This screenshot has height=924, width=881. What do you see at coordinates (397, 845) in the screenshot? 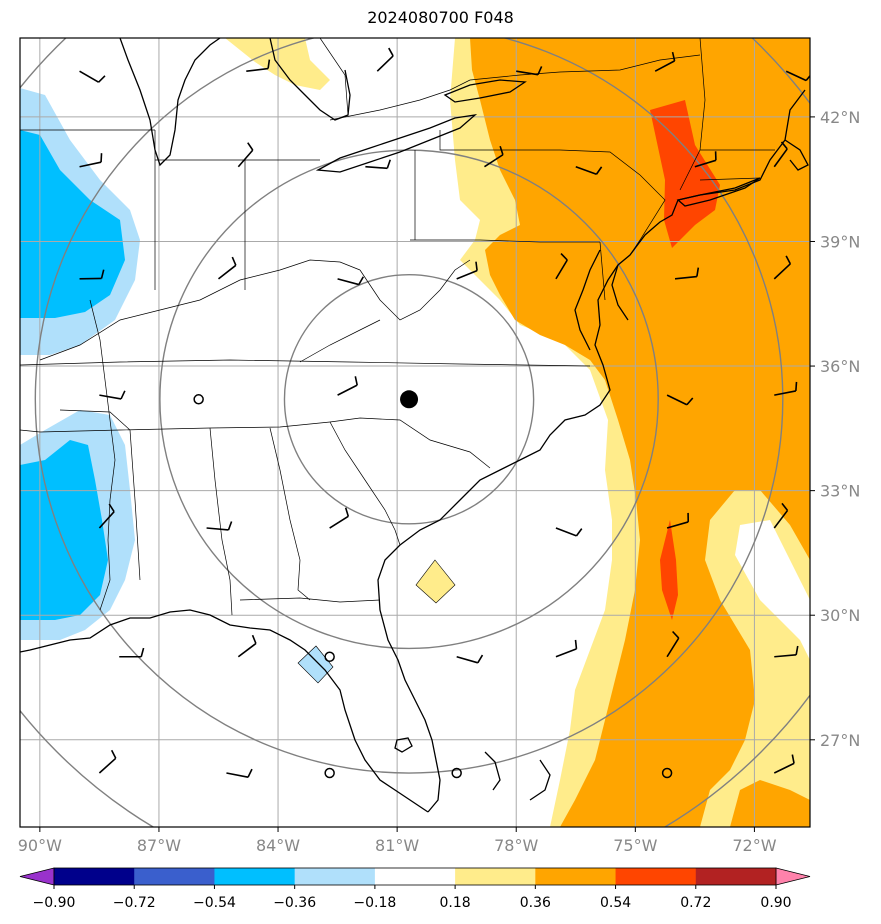
I see `lon-tick-label: 81°W` at bounding box center [397, 845].